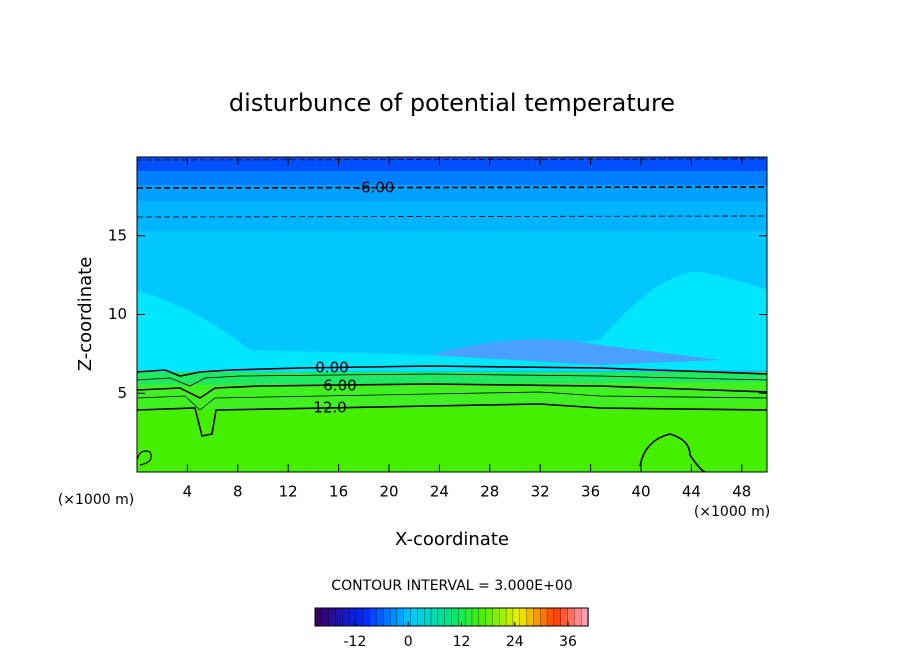 Image resolution: width=904 pixels, height=658 pixels. What do you see at coordinates (117, 235) in the screenshot?
I see `y-tick-label: 15` at bounding box center [117, 235].